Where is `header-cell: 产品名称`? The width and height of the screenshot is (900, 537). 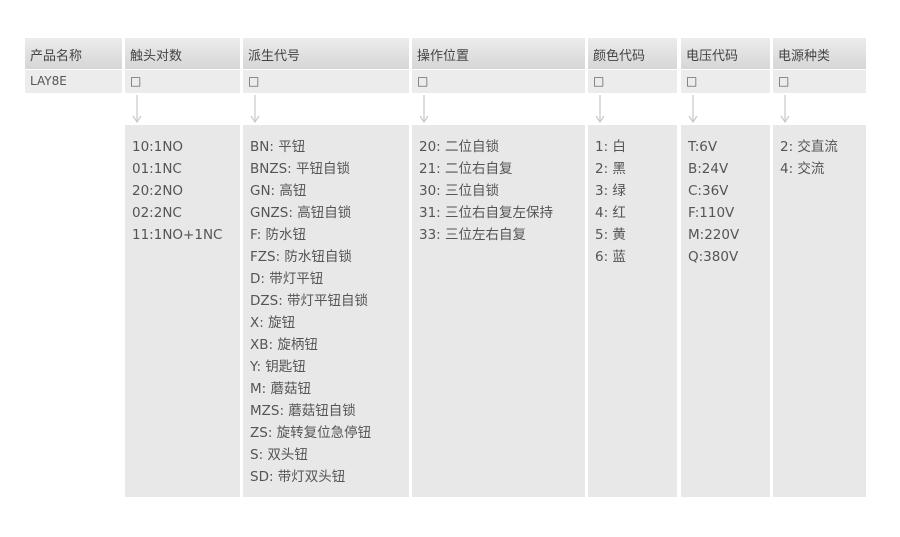
header-cell: 产品名称 is located at coordinates (73, 53).